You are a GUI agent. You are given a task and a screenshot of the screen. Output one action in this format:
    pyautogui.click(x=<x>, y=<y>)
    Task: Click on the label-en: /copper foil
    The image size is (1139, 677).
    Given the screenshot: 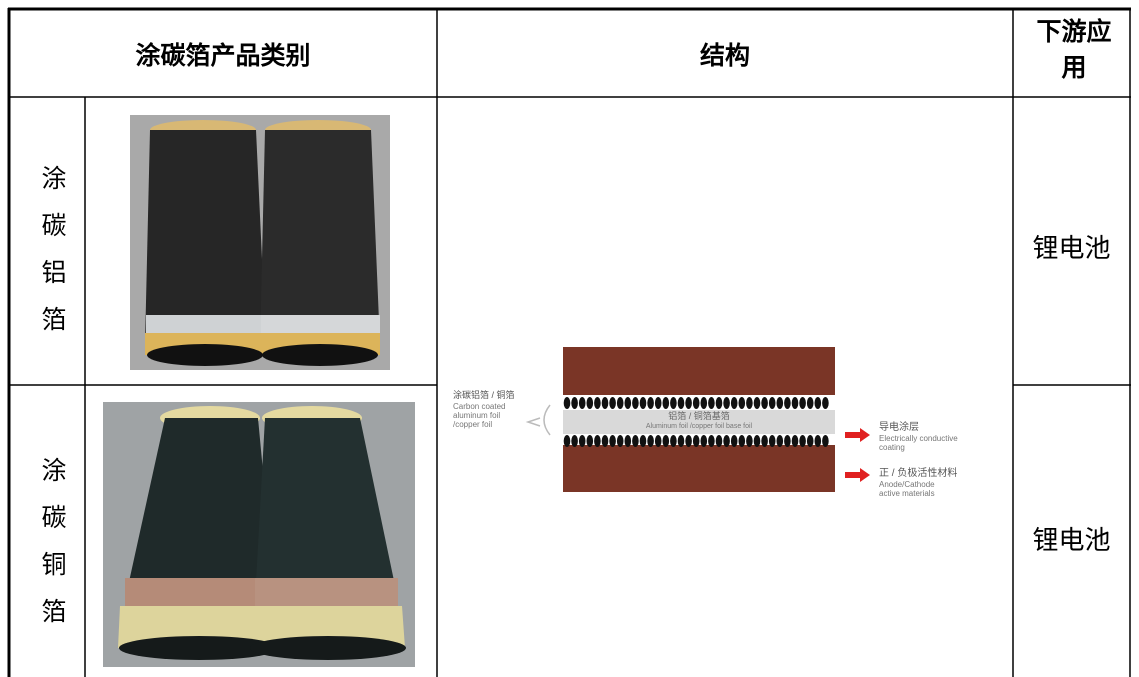 What is the action you would take?
    pyautogui.click(x=472, y=424)
    